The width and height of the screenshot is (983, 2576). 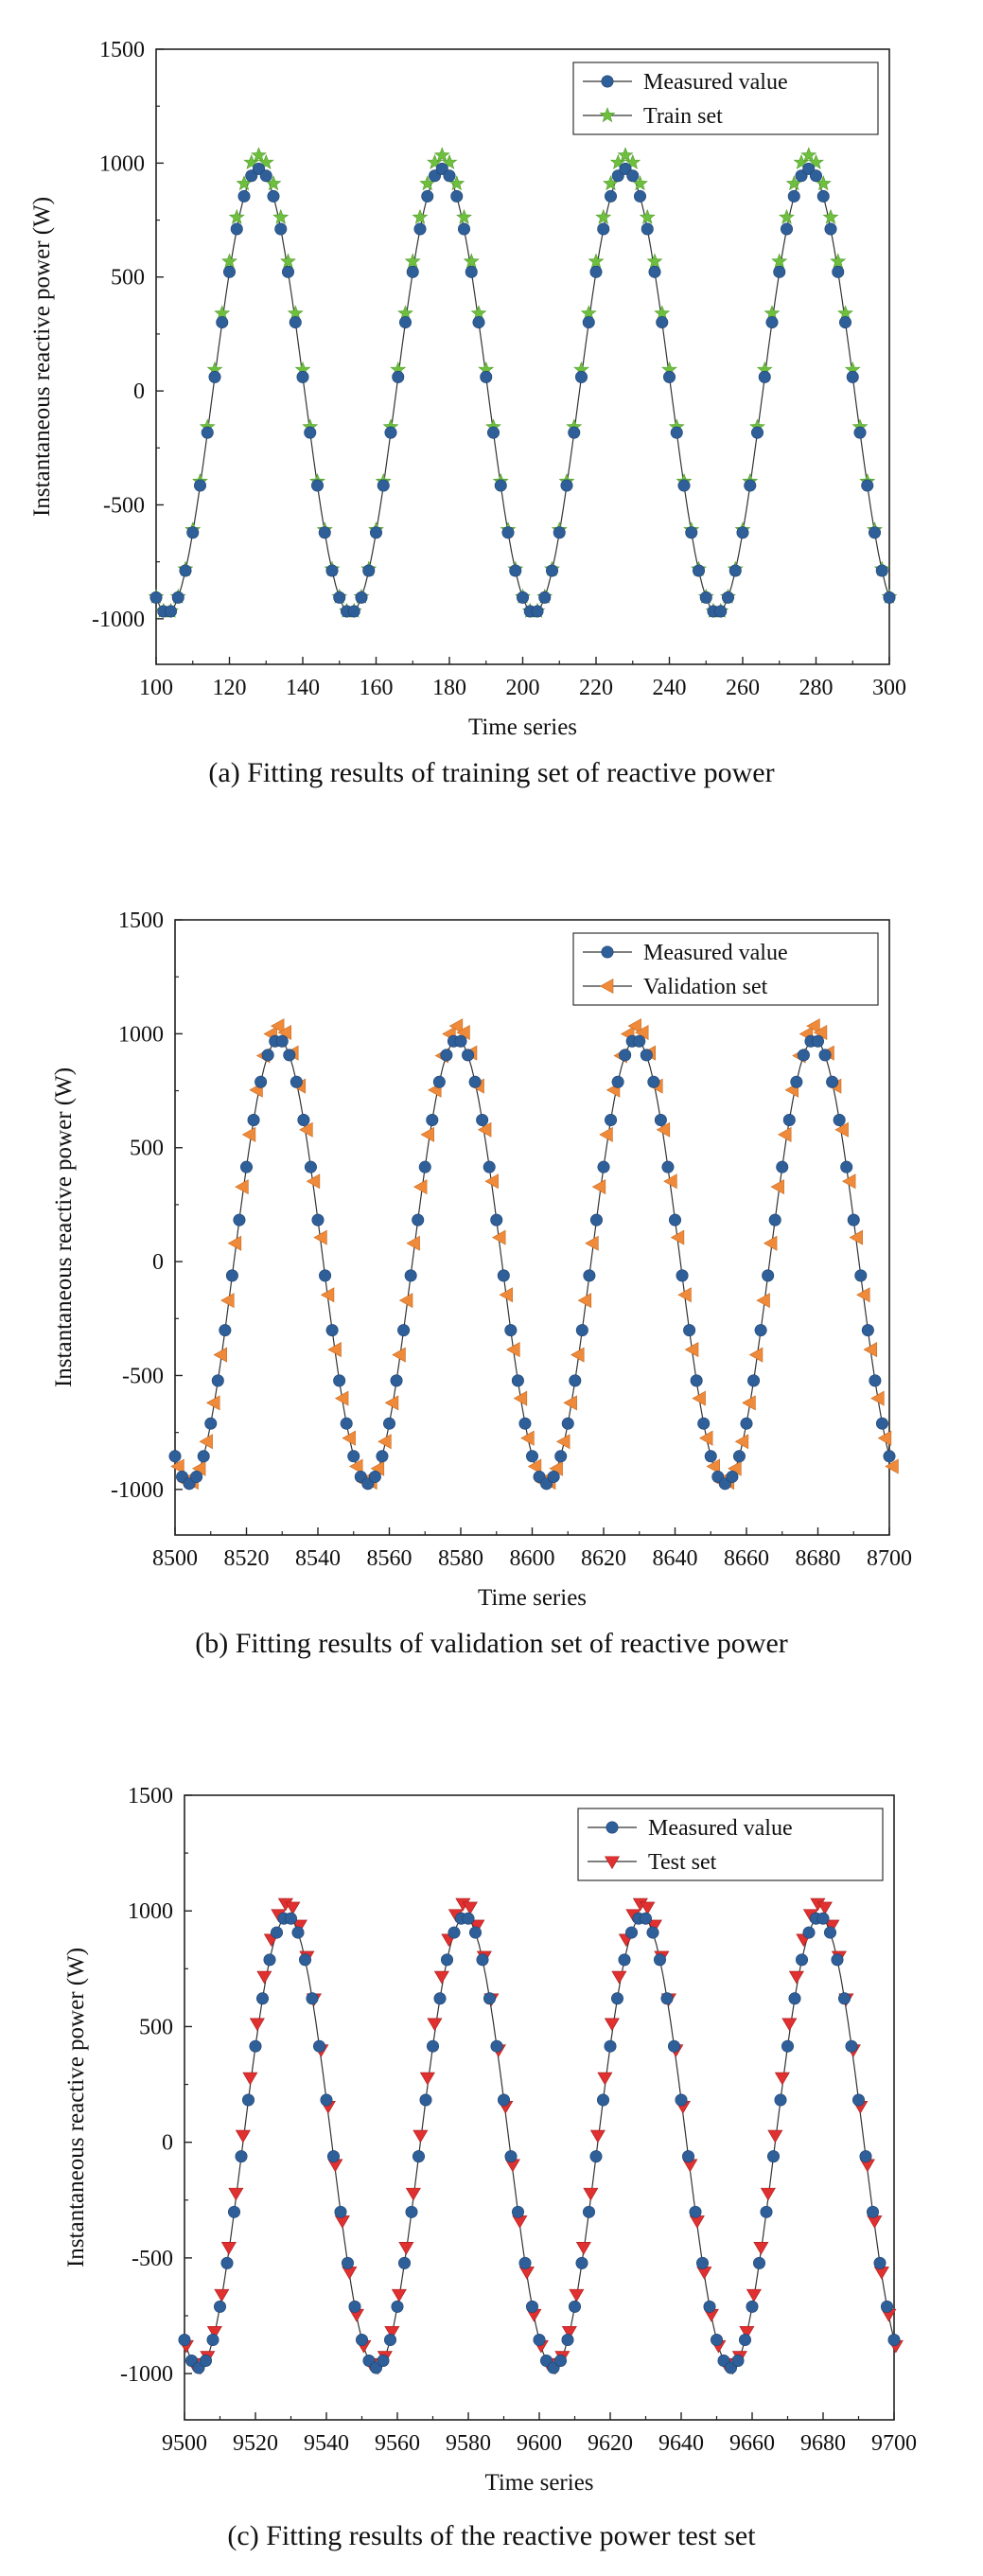 I want to click on x-tick-label: 9700, so click(x=894, y=2443).